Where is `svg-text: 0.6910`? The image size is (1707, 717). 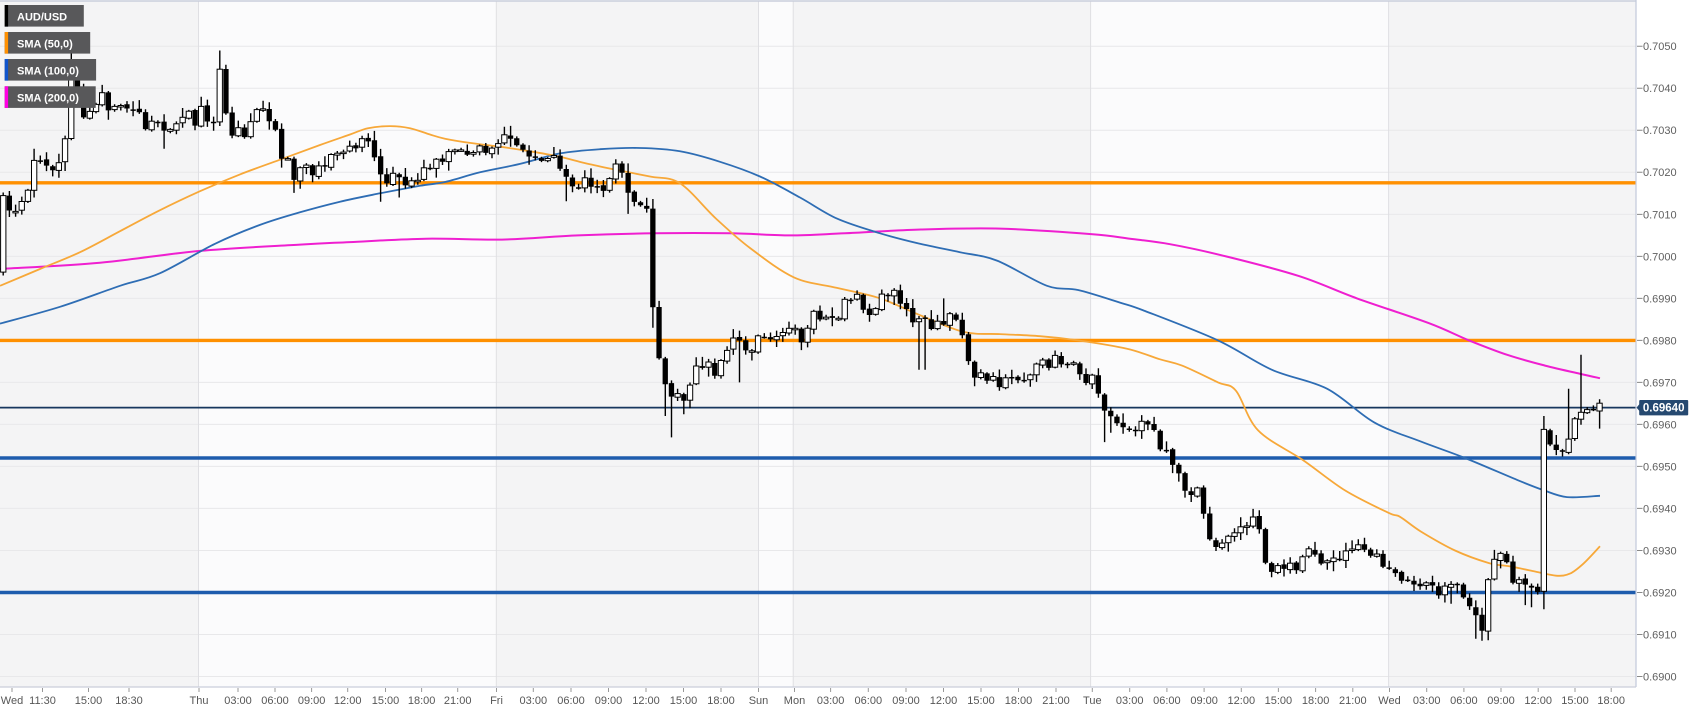
svg-text: 0.6910 is located at coordinates (1660, 635).